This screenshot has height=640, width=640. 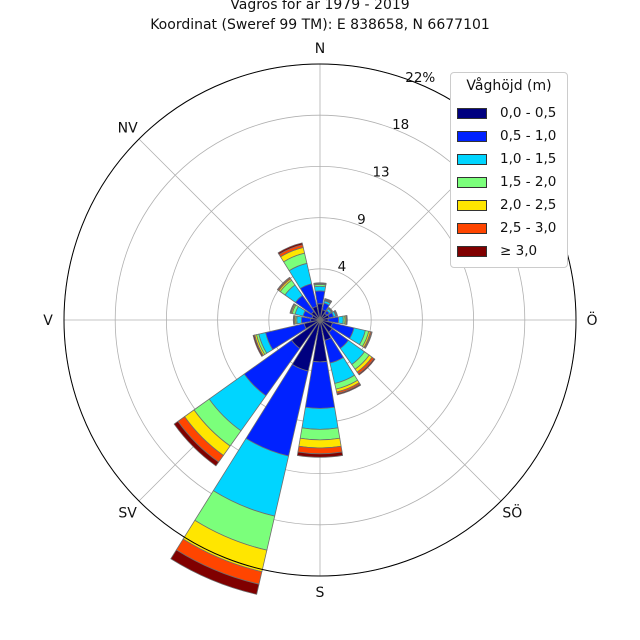 I want to click on legend-label: 0,5 - 1,0, so click(x=528, y=136).